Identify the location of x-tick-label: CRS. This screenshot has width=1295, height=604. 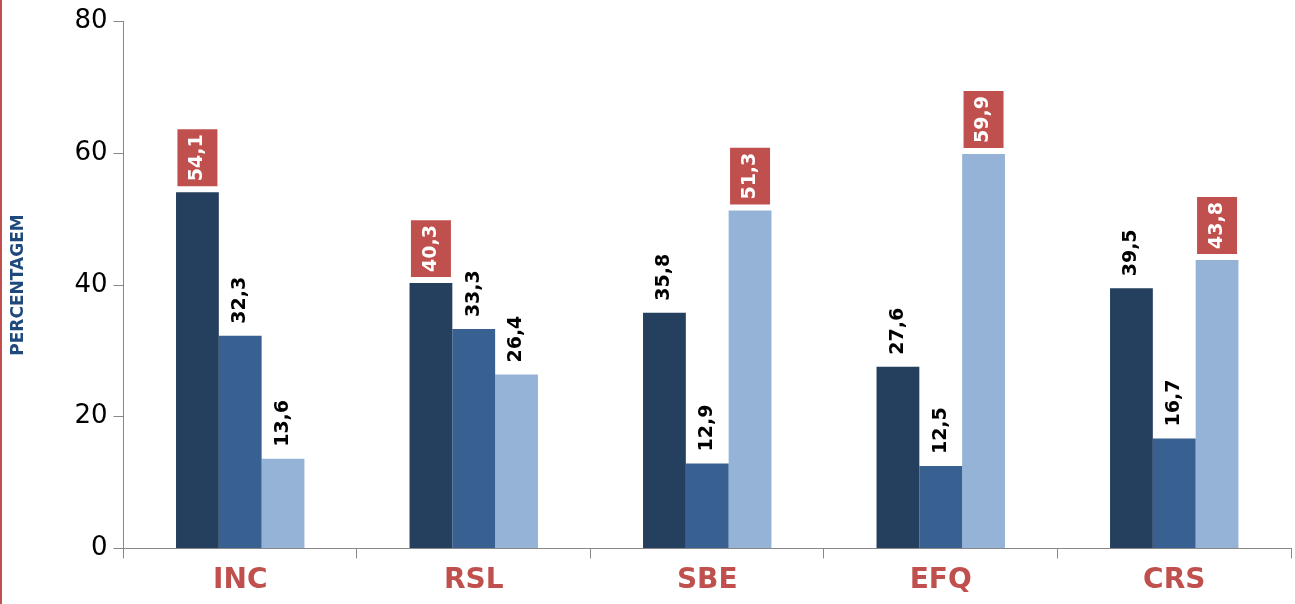
(1174, 579).